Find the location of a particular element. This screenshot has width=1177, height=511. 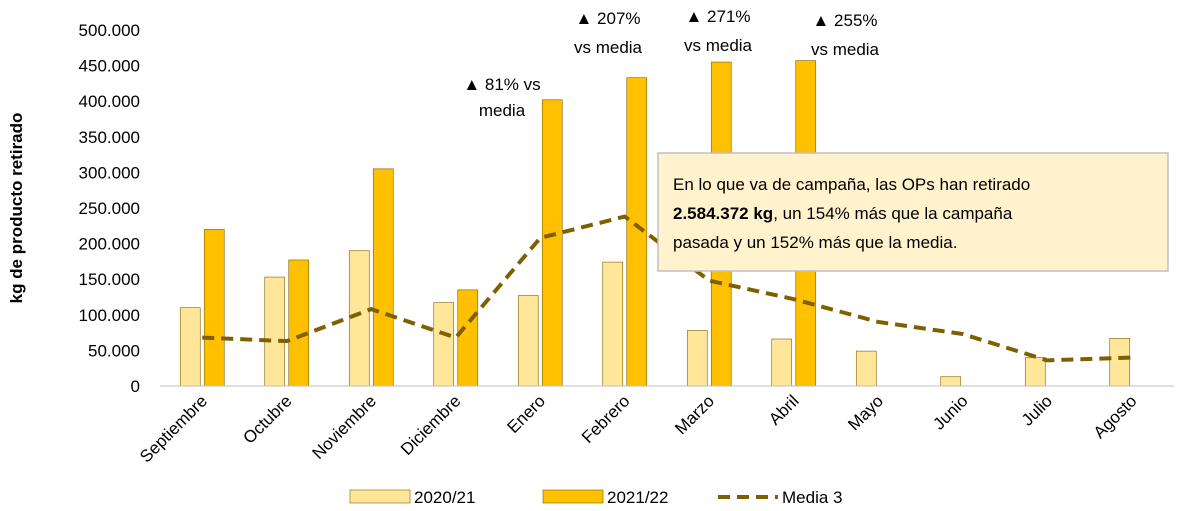

x-tick-label: Febrero is located at coordinates (606, 419).